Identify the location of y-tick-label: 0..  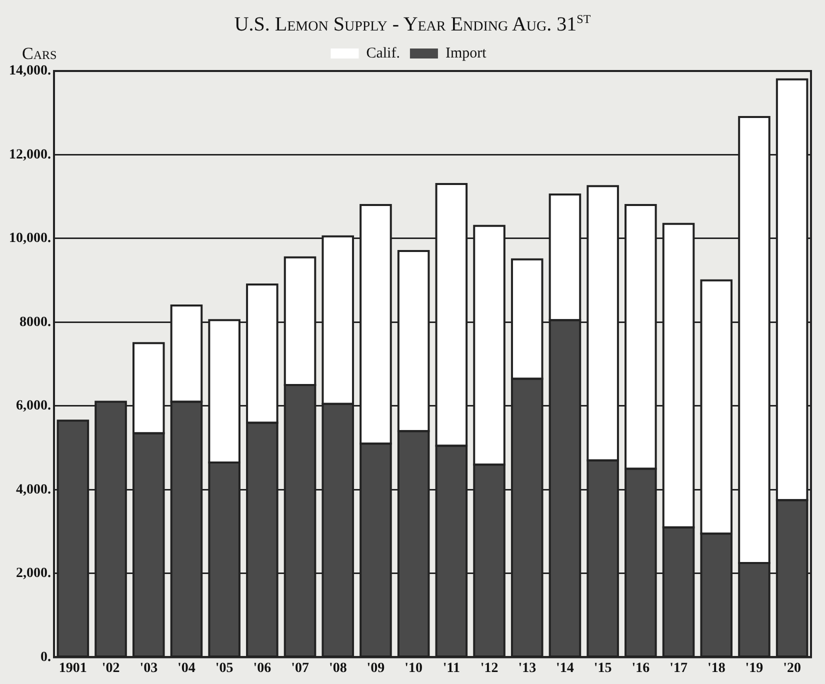
(45, 657).